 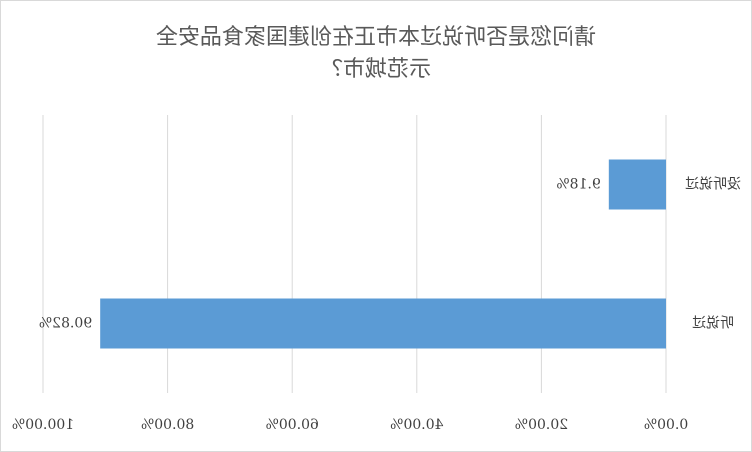 I want to click on x-tick-label: 100.00%, so click(x=43, y=425).